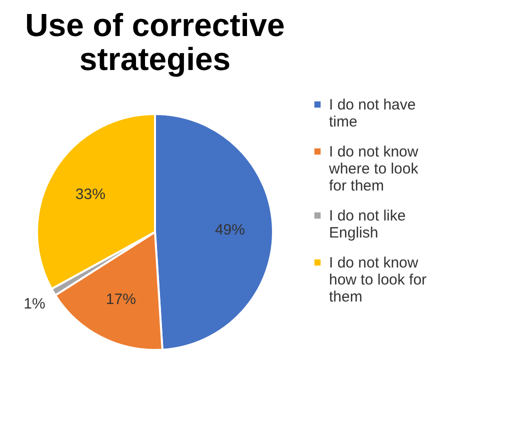  Describe the element at coordinates (35, 303) in the screenshot. I see `data-label: 1%` at that location.